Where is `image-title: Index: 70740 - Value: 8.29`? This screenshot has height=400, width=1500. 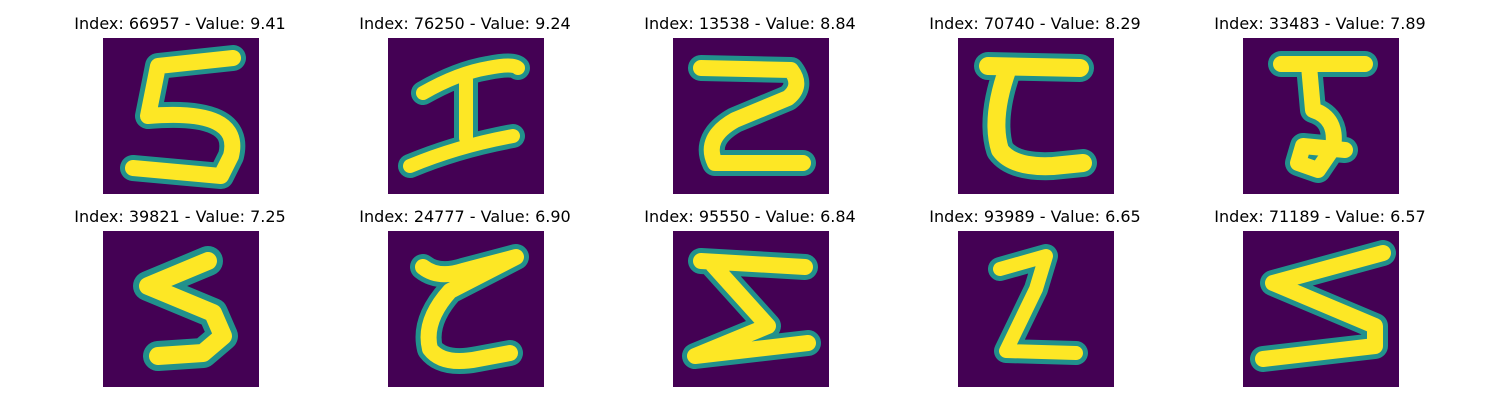
image-title: Index: 70740 - Value: 8.29 is located at coordinates (1035, 23).